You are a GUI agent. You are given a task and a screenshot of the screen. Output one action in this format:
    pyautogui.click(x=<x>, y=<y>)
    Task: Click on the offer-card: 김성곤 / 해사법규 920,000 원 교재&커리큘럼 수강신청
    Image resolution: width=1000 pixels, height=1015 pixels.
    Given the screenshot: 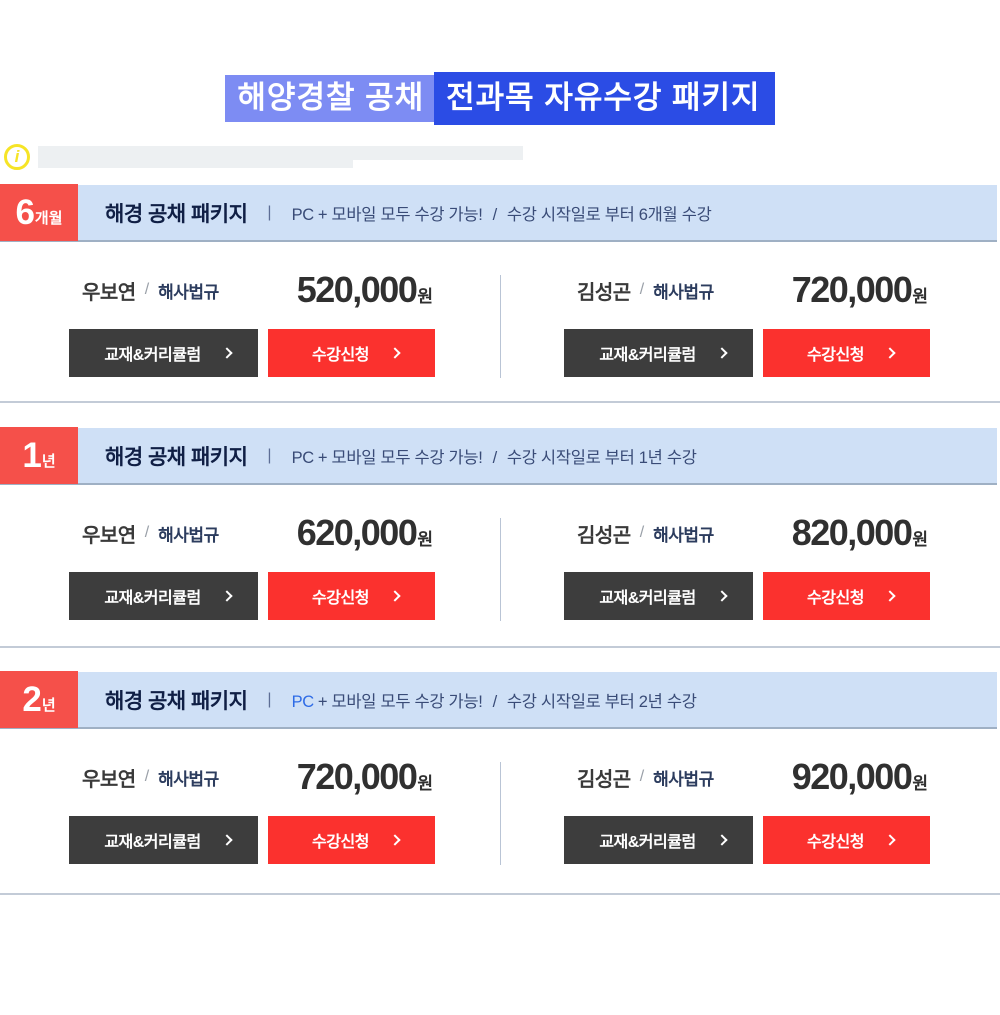 What is the action you would take?
    pyautogui.click(x=747, y=796)
    